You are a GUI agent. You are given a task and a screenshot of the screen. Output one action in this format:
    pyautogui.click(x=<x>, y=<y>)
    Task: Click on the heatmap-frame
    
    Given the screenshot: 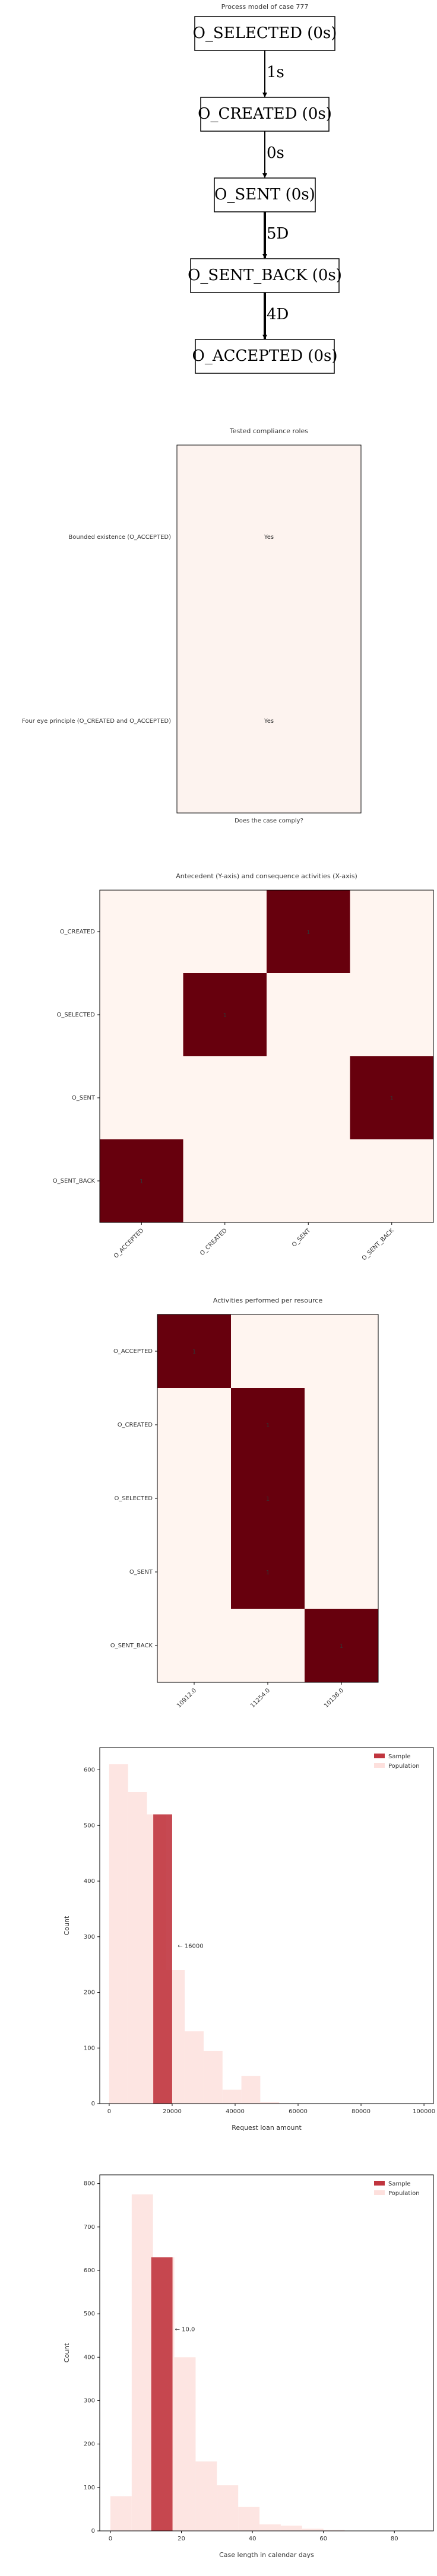 What is the action you would take?
    pyautogui.click(x=266, y=1056)
    